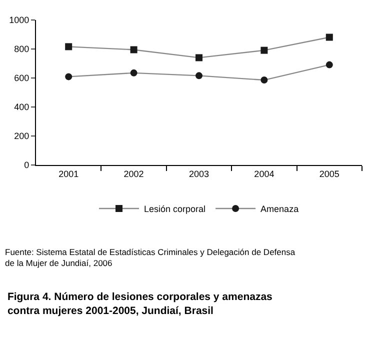  I want to click on x-tick-label: 2003, so click(199, 173).